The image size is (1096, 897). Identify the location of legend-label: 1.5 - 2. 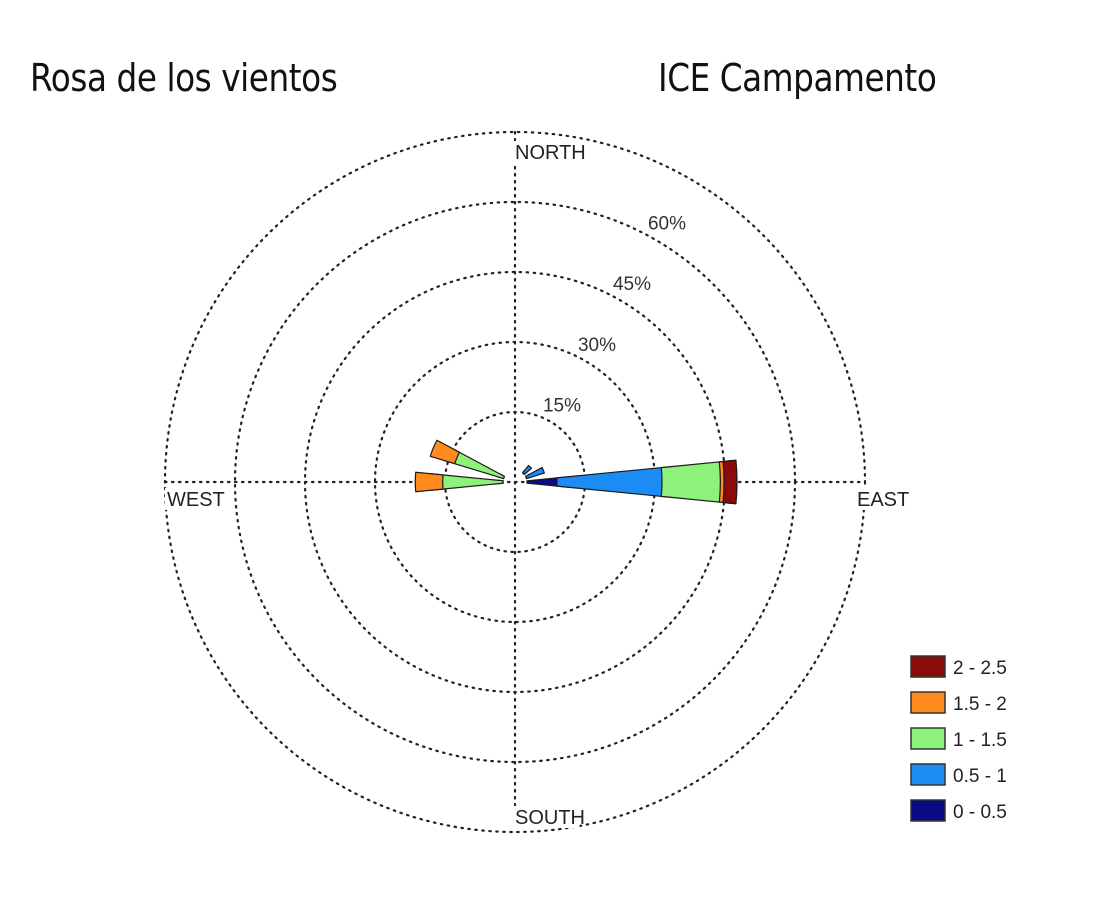
(980, 704).